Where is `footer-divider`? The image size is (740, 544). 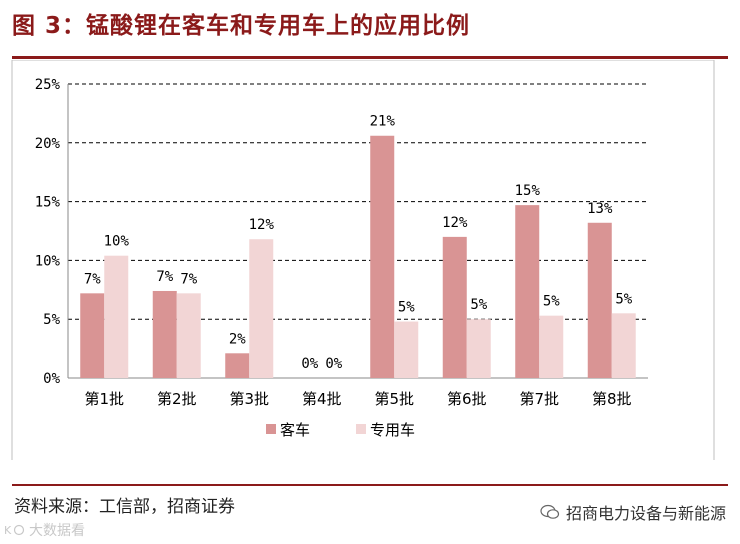
footer-divider is located at coordinates (370, 485).